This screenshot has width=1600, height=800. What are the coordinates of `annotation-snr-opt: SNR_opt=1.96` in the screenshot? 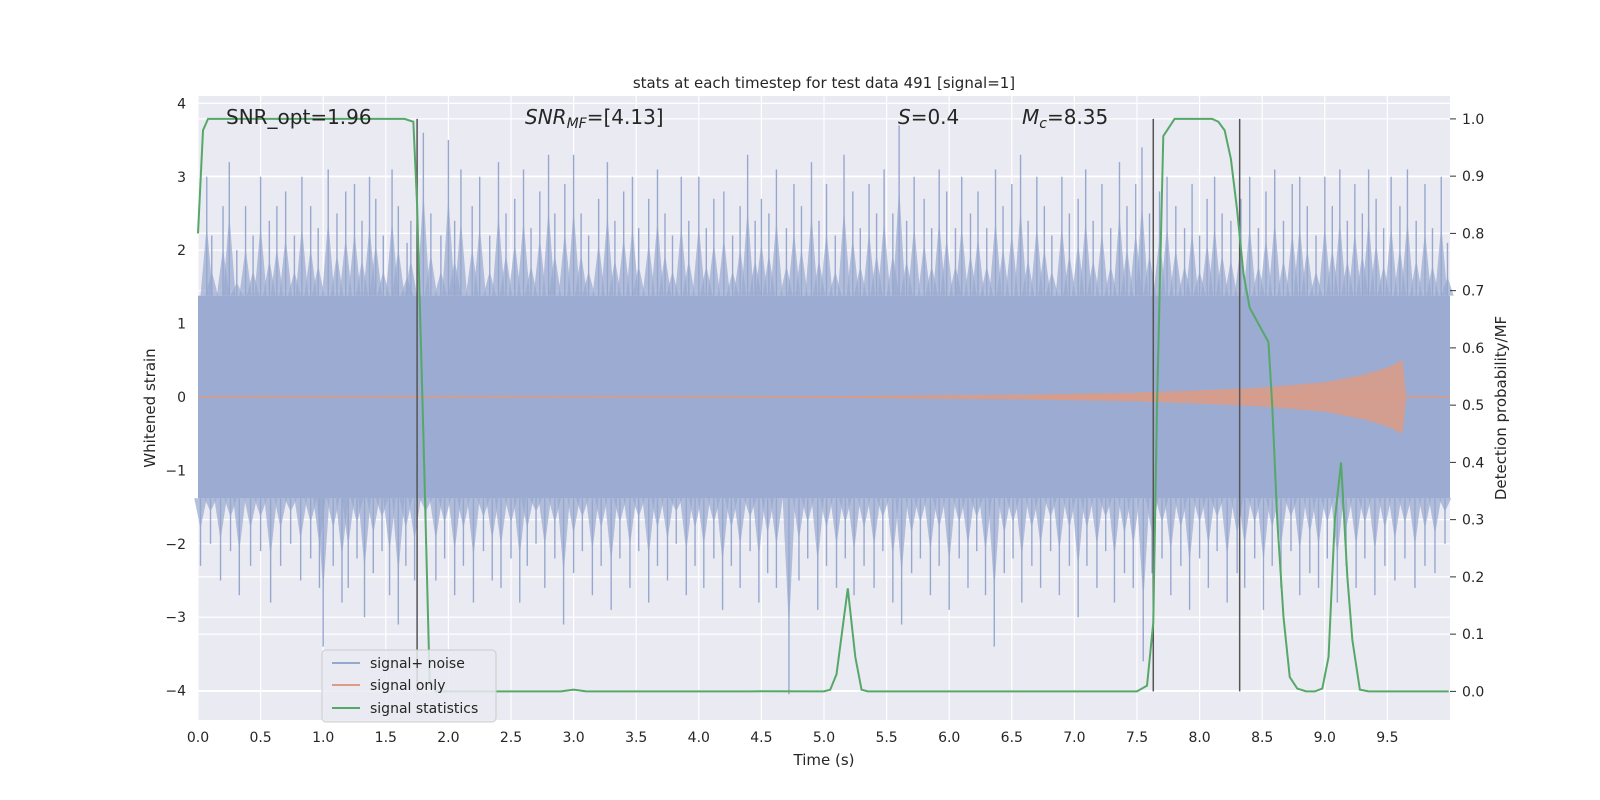 It's located at (299, 117).